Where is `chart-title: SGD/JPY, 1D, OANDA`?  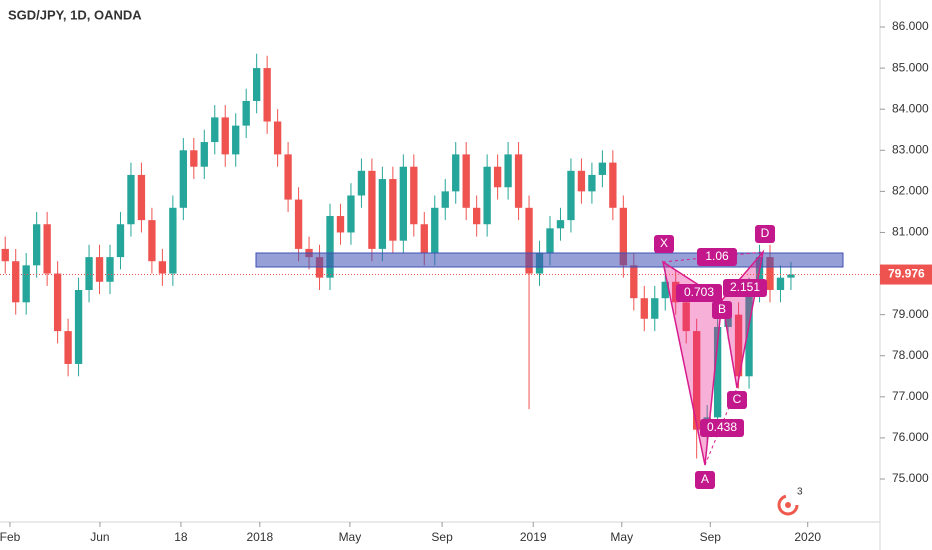
chart-title: SGD/JPY, 1D, OANDA is located at coordinates (75, 14).